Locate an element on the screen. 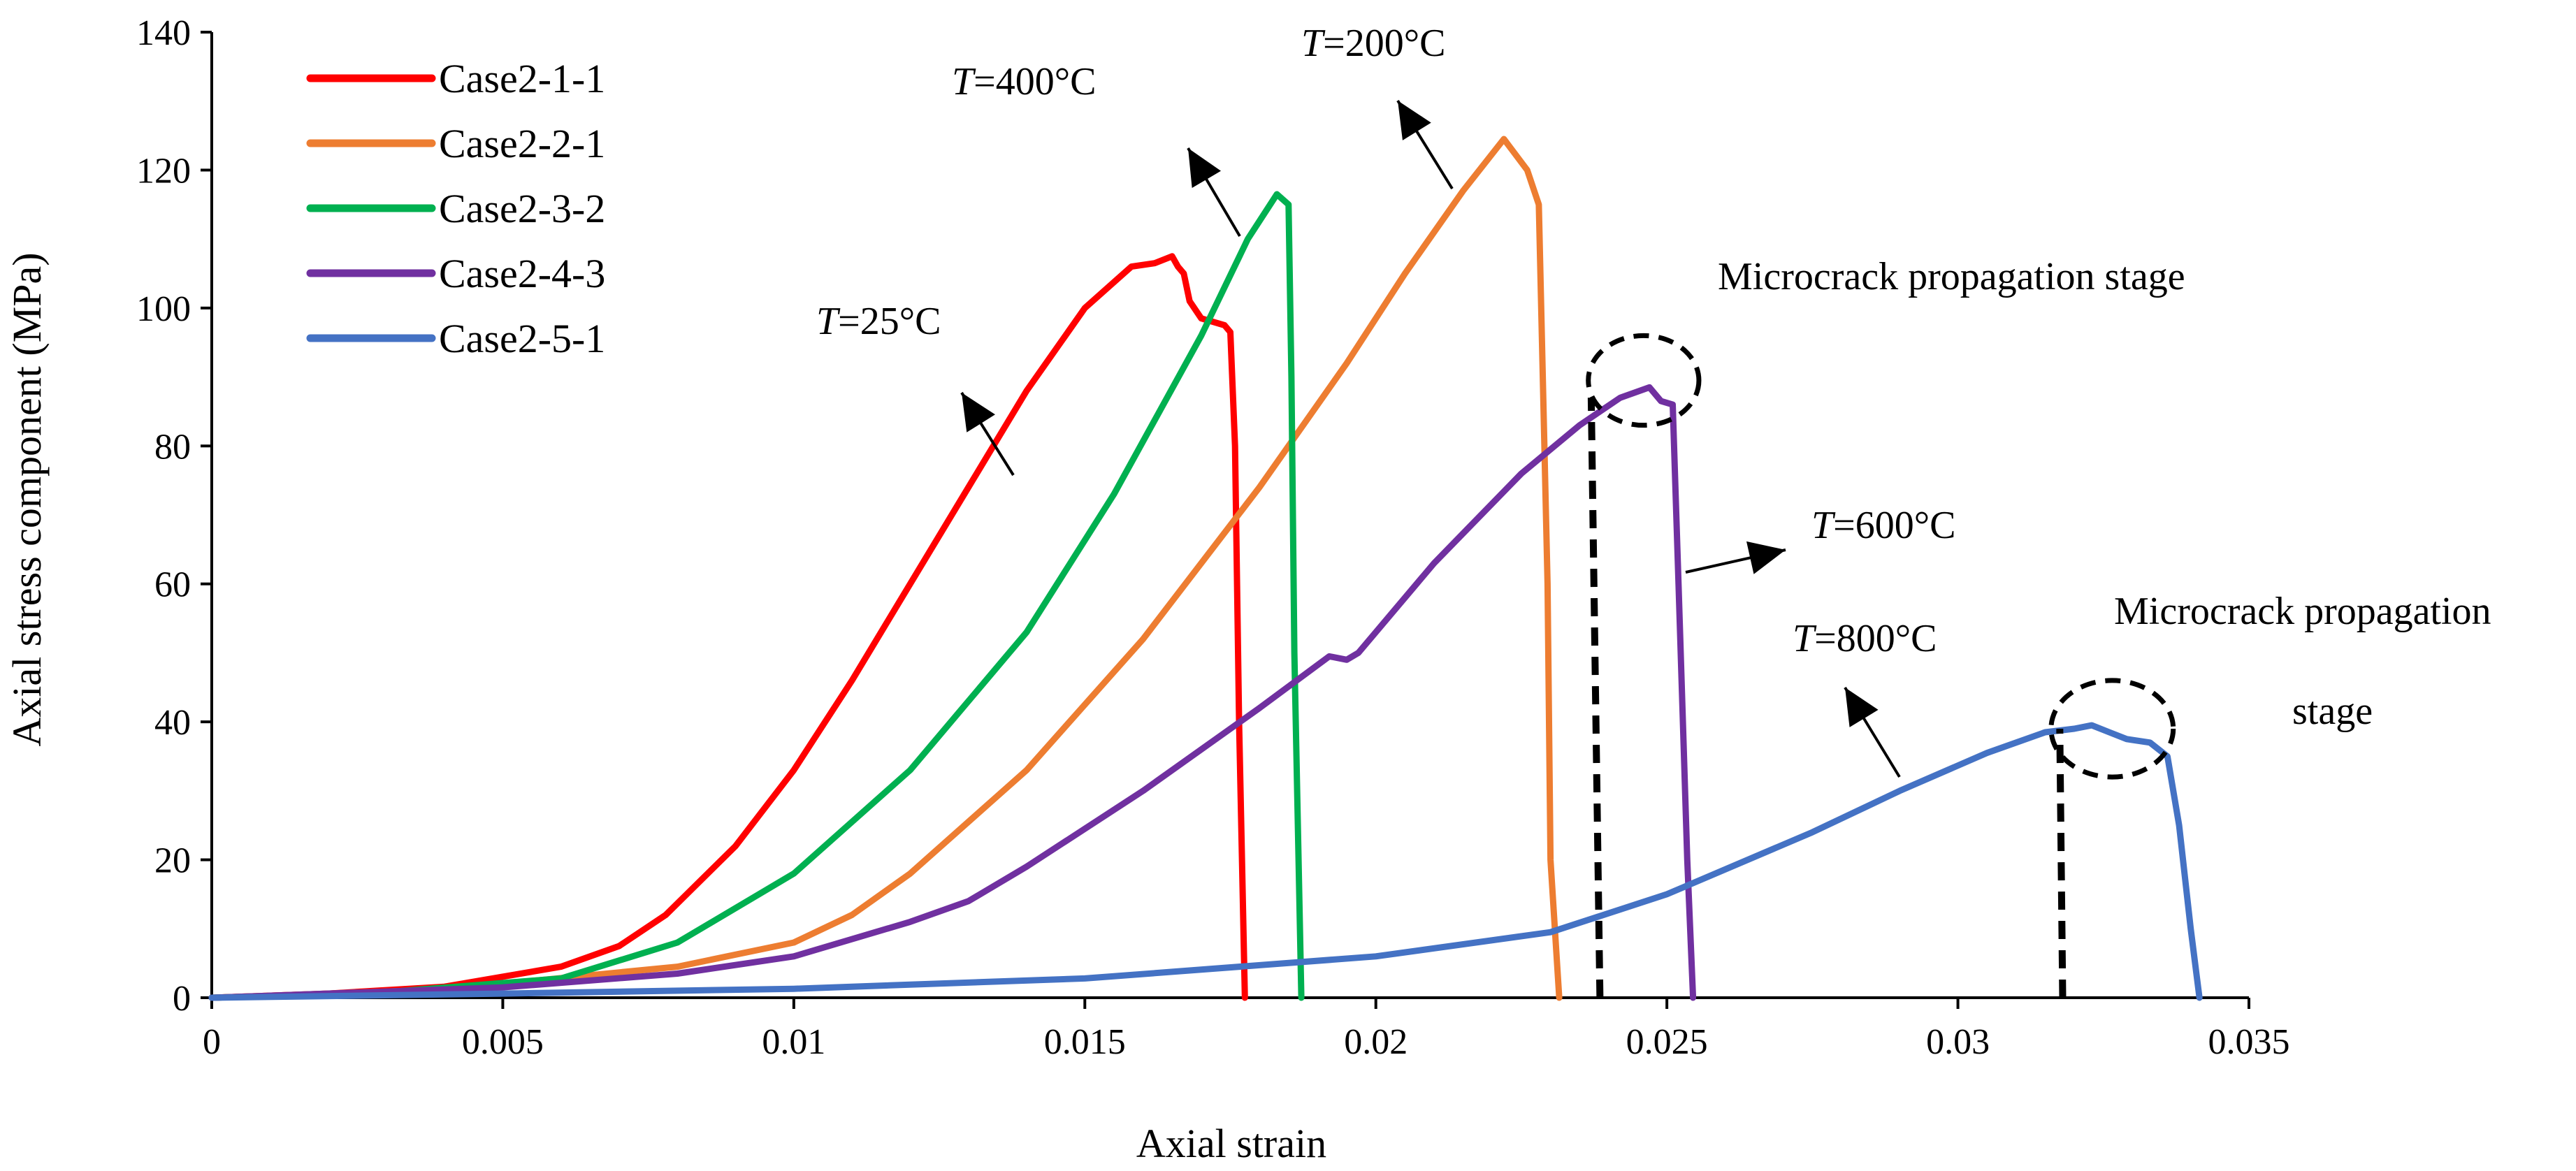 This screenshot has height=1171, width=2576. t25-value: =25°C is located at coordinates (889, 321).